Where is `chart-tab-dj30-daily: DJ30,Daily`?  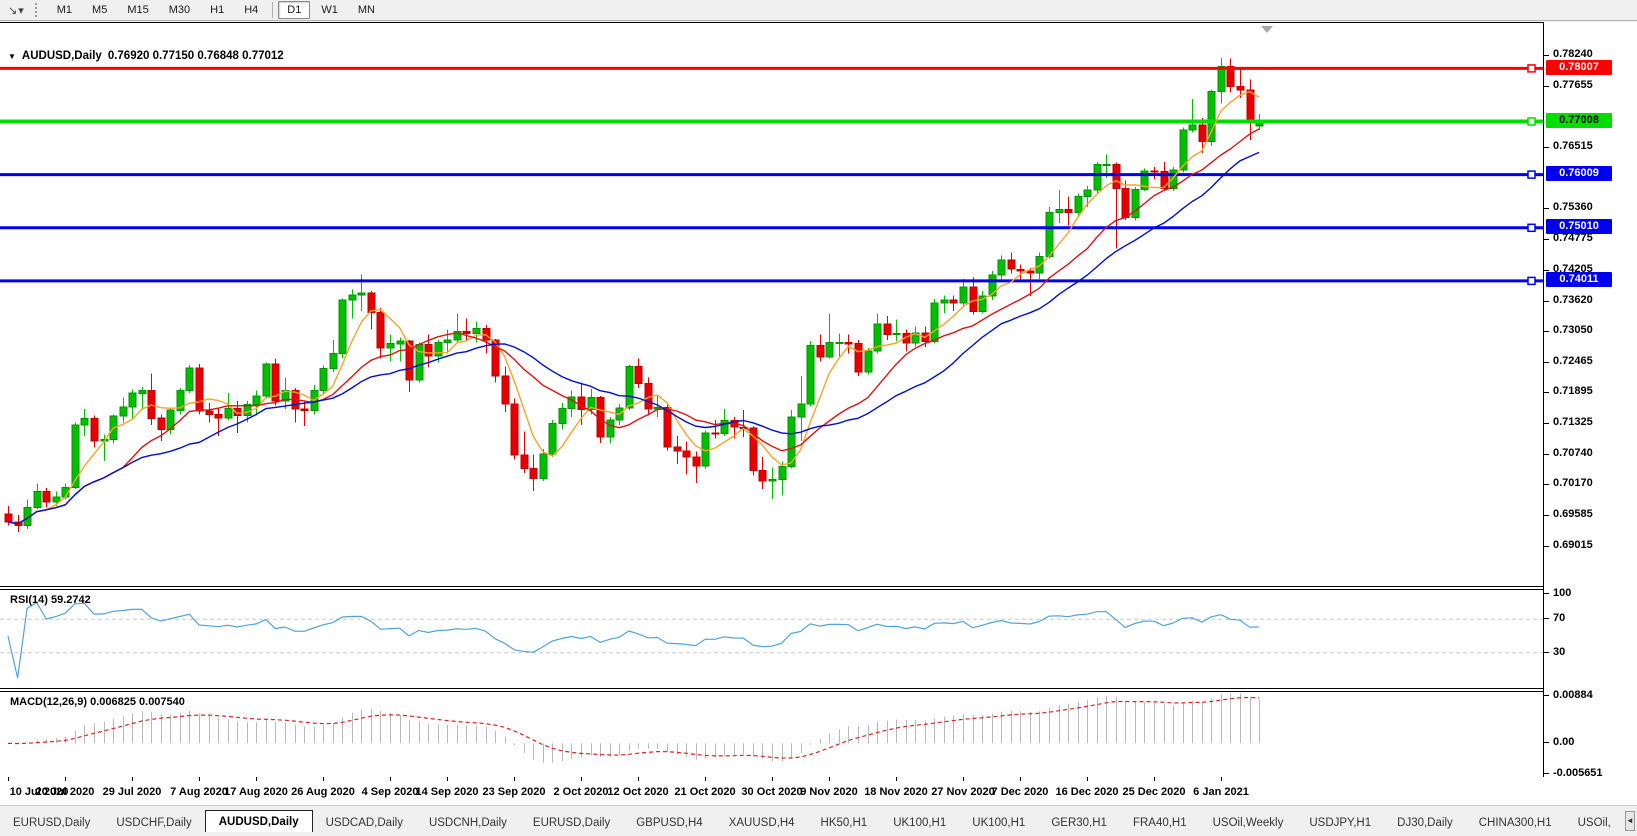 chart-tab-dj30-daily: DJ30,Daily is located at coordinates (1425, 823).